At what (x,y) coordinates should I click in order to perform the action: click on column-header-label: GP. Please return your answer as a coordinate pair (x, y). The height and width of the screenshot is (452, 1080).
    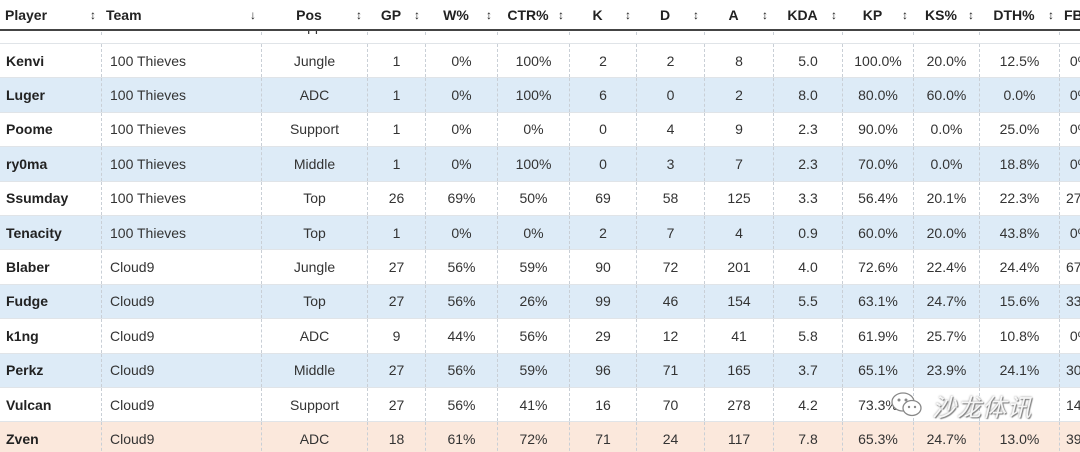
    Looking at the image, I should click on (391, 14).